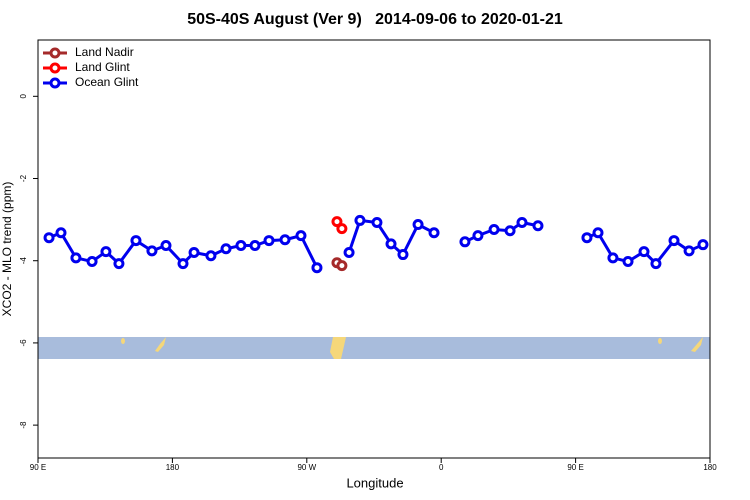  What do you see at coordinates (107, 82) in the screenshot?
I see `legend-label: Ocean Glint` at bounding box center [107, 82].